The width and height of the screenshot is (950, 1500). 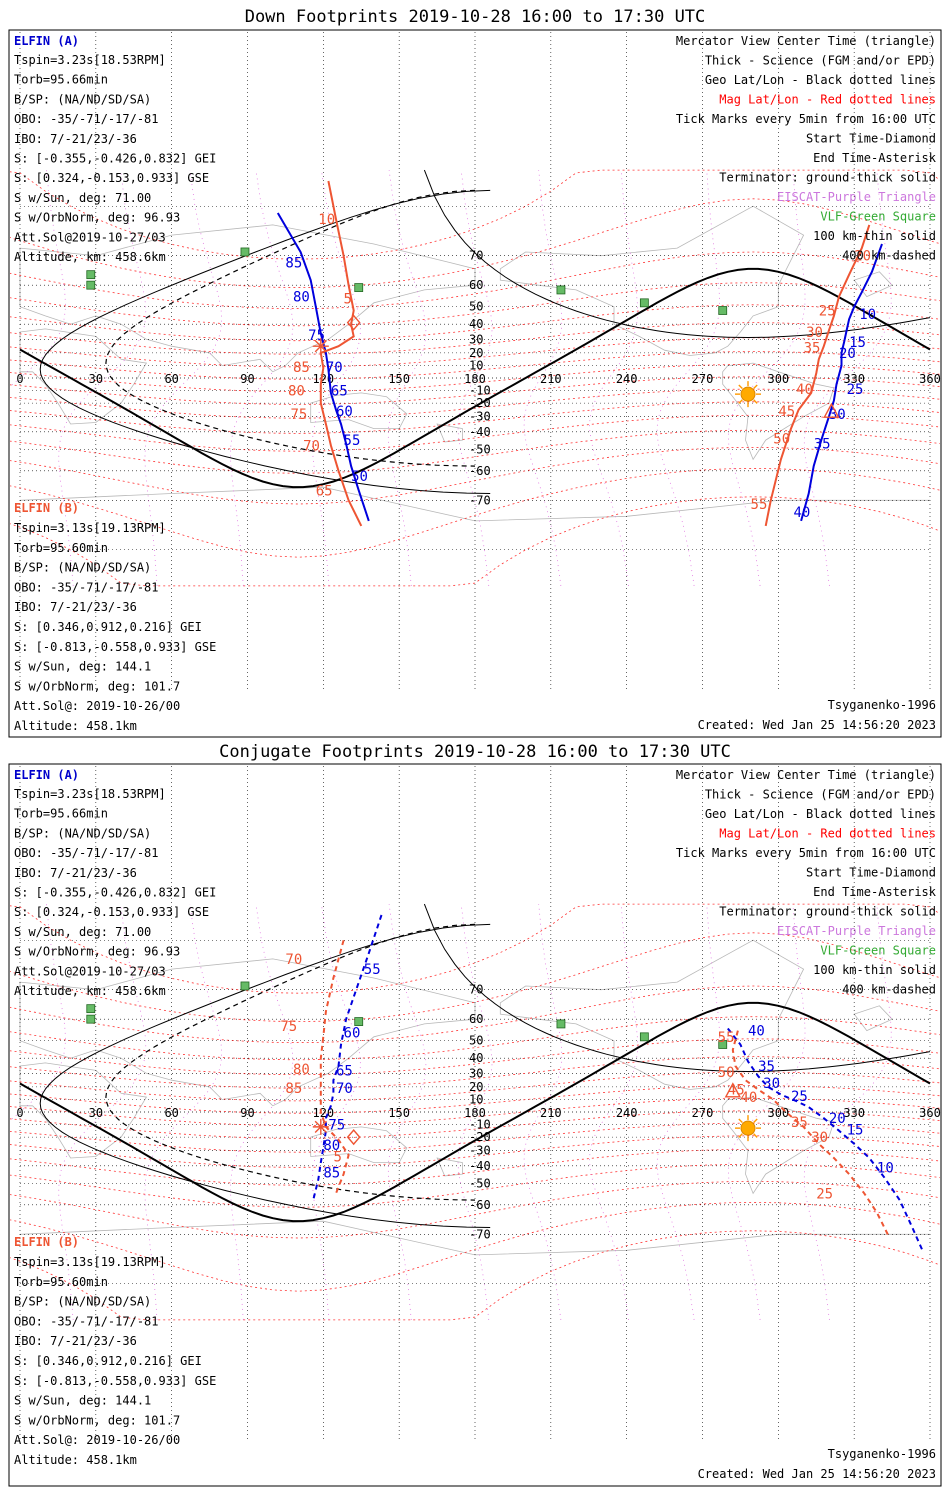 What do you see at coordinates (75, 1460) in the screenshot?
I see `elfin-b-line: Altitude: 458.1km` at bounding box center [75, 1460].